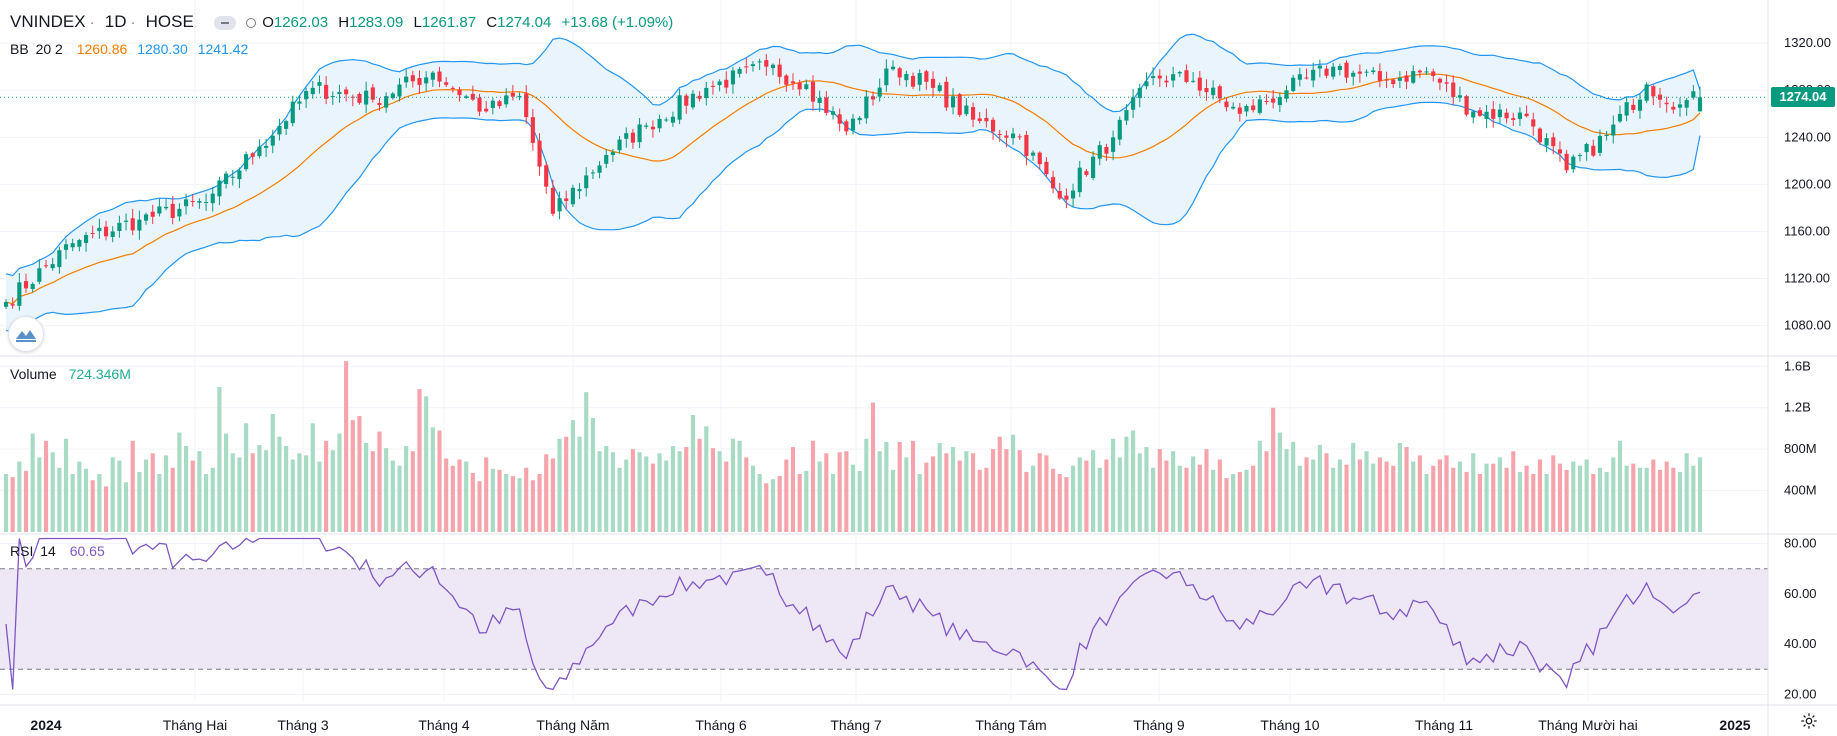  What do you see at coordinates (1734, 725) in the screenshot?
I see `x-tick-label: 2025` at bounding box center [1734, 725].